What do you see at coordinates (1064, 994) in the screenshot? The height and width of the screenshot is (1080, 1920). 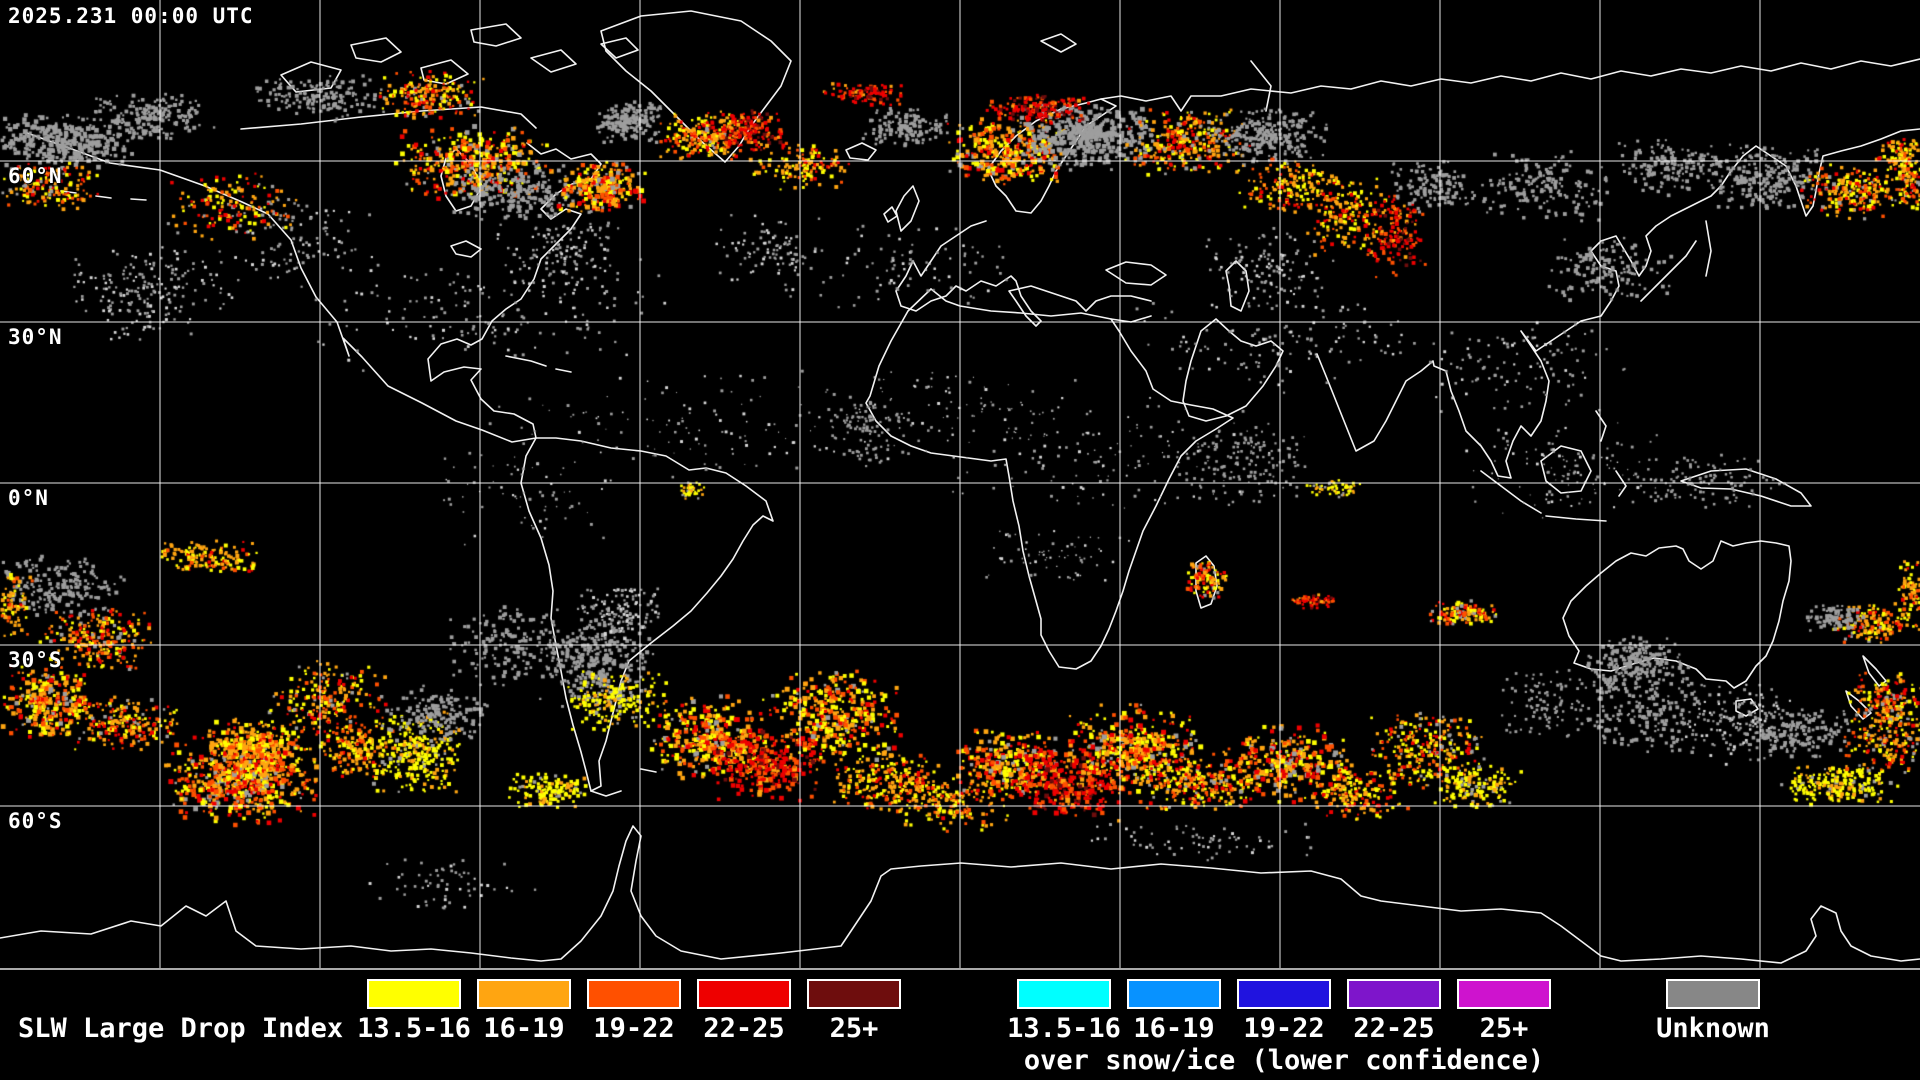 I see `legend-swatch-snow-13.5-16` at bounding box center [1064, 994].